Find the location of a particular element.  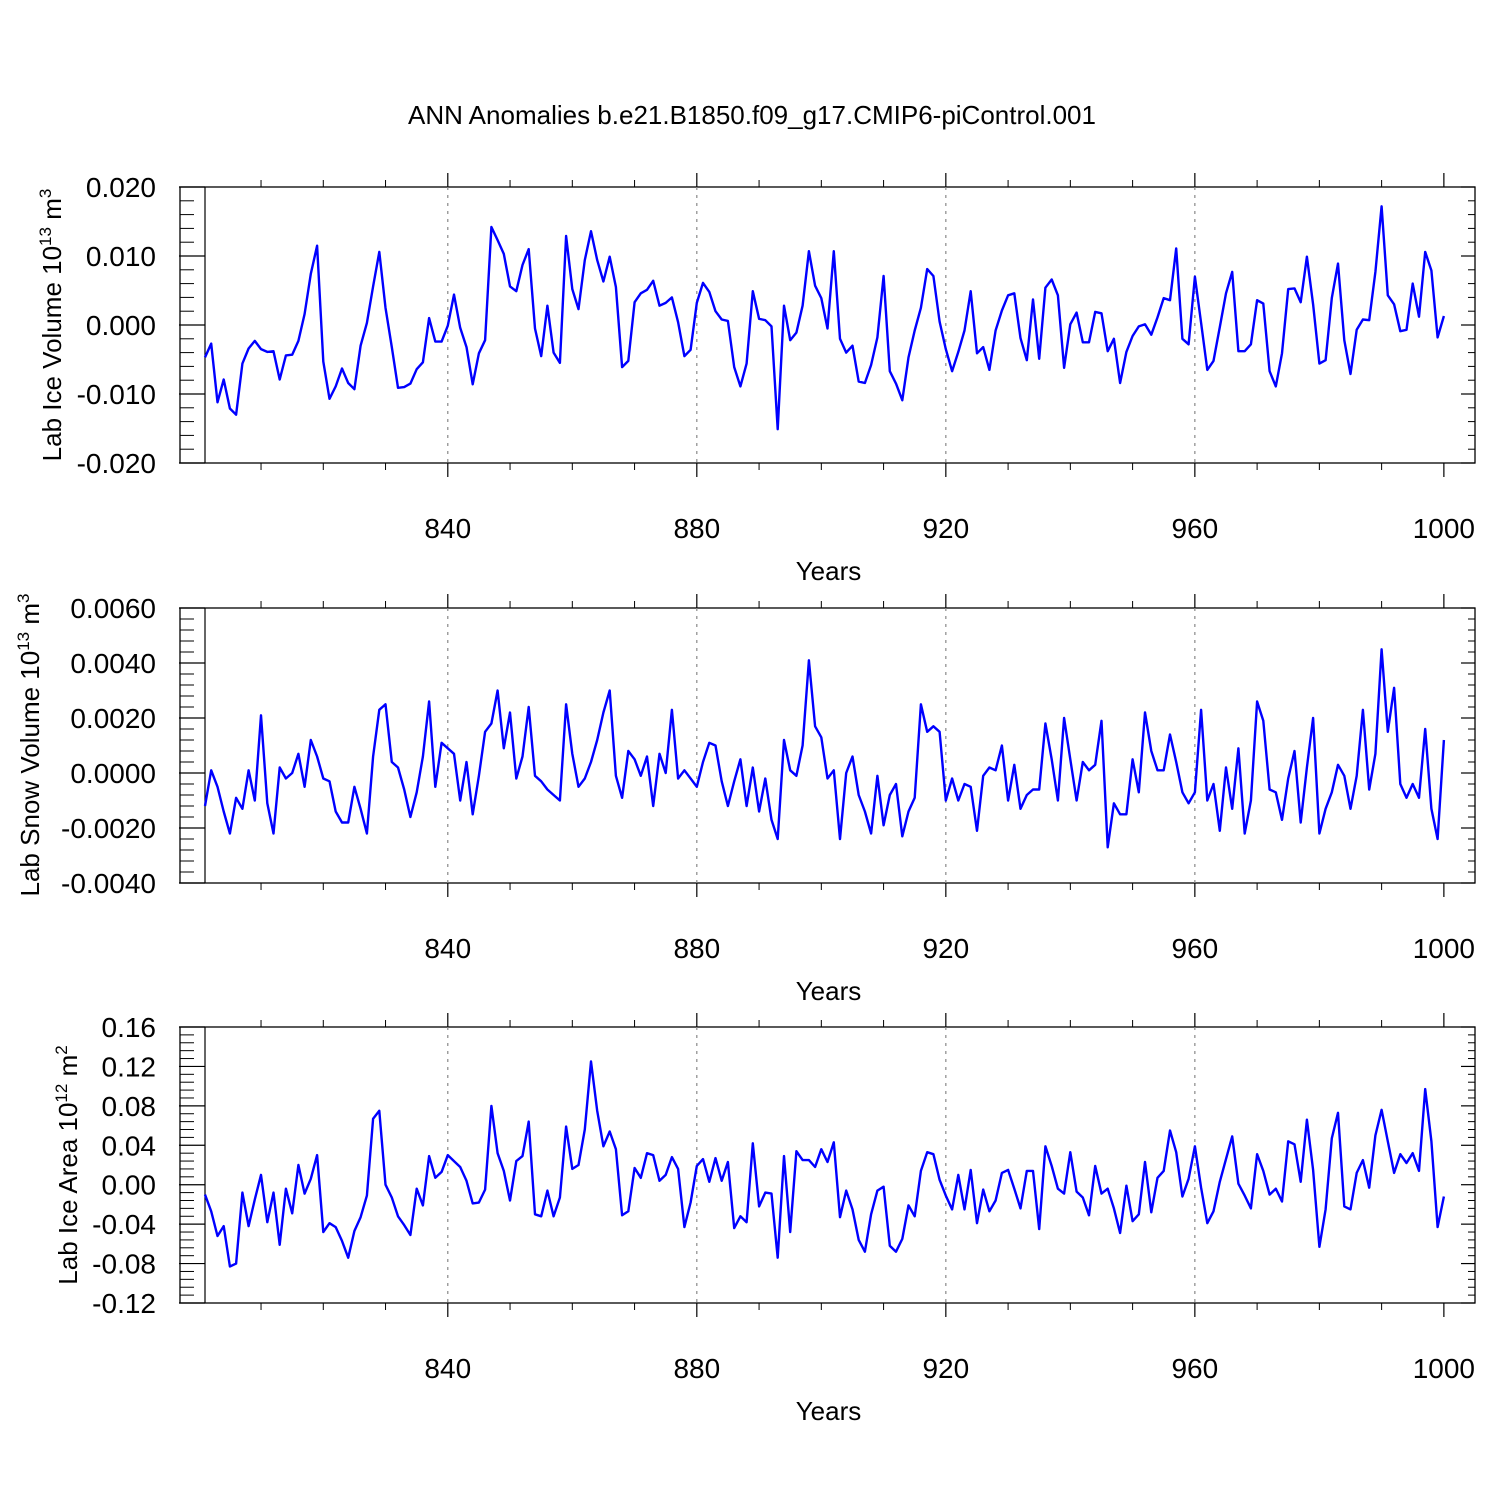

y-tick-label: 0.04 is located at coordinates (129, 1145).